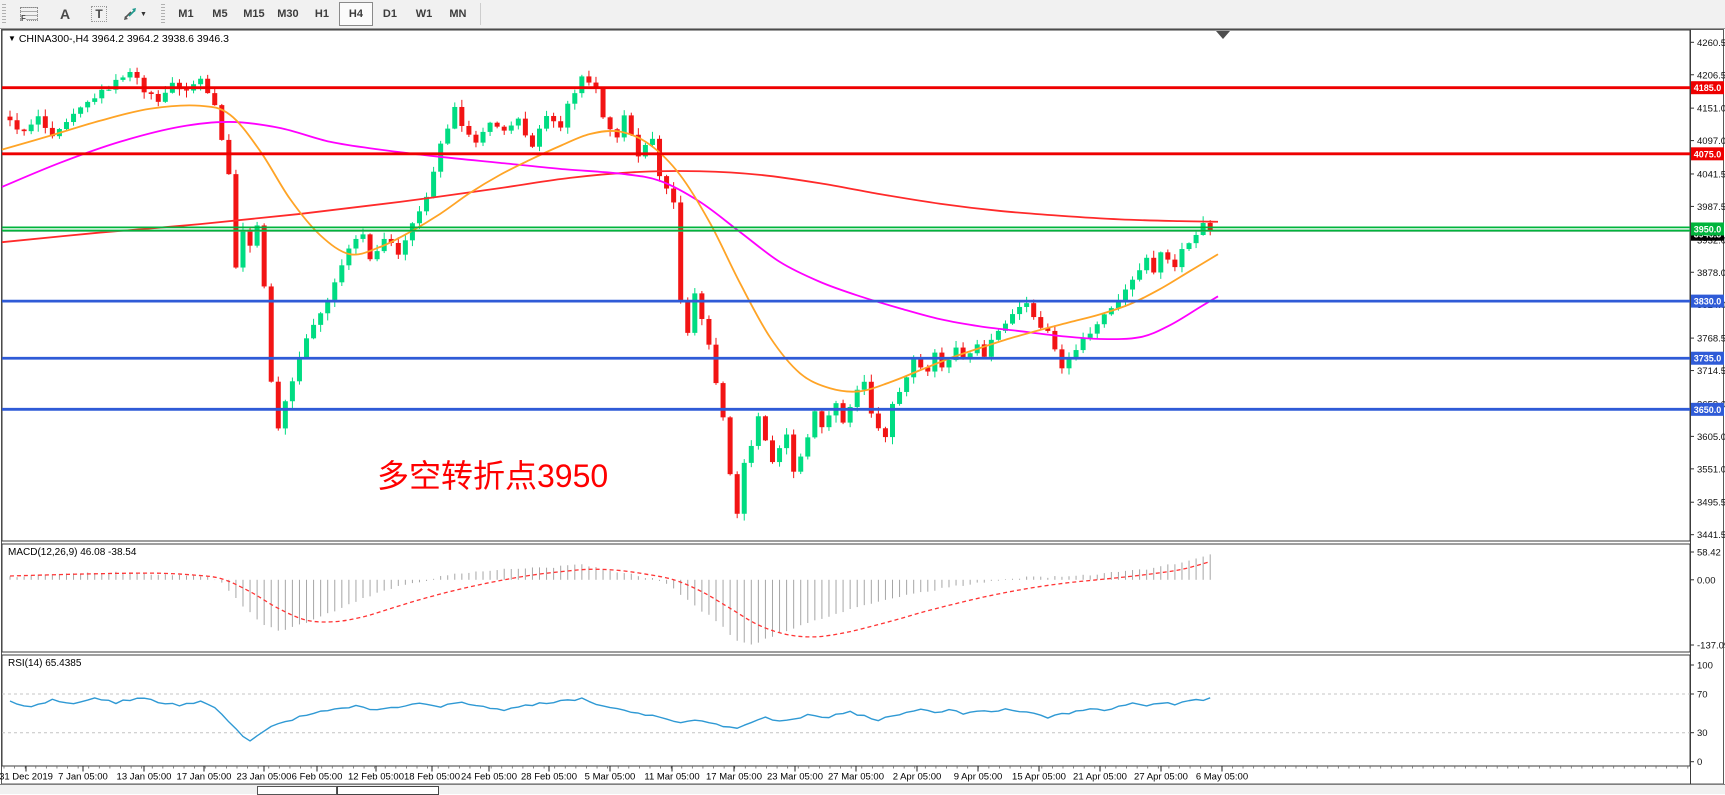  Describe the element at coordinates (186, 14) in the screenshot. I see `timeframe-button-m1: M1` at that location.